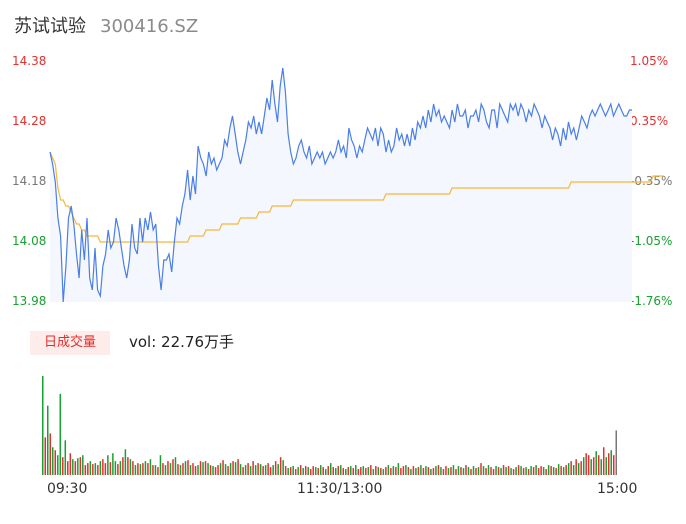  What do you see at coordinates (181, 342) in the screenshot?
I see `volume-summary: vol: 22.76万手` at bounding box center [181, 342].